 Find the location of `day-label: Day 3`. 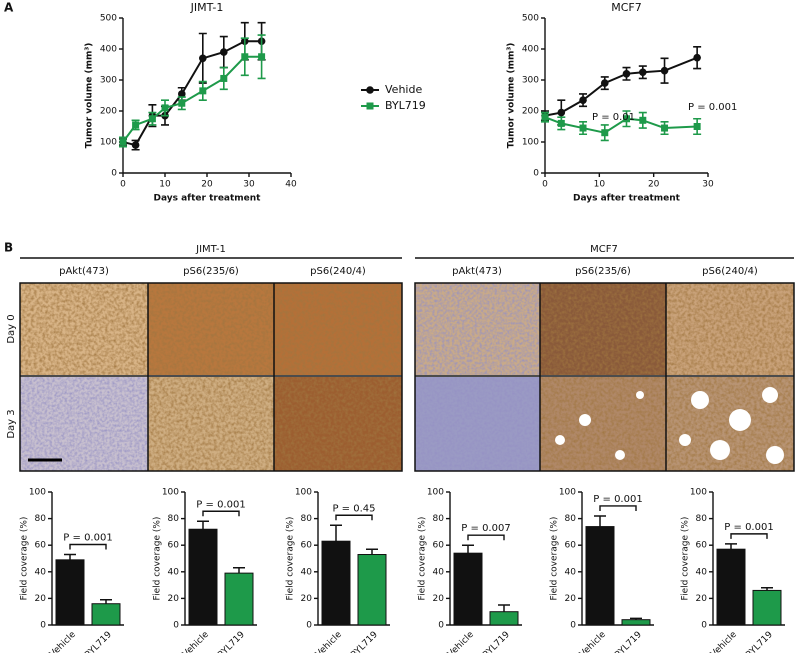

day-label: Day 3 is located at coordinates (11, 423).